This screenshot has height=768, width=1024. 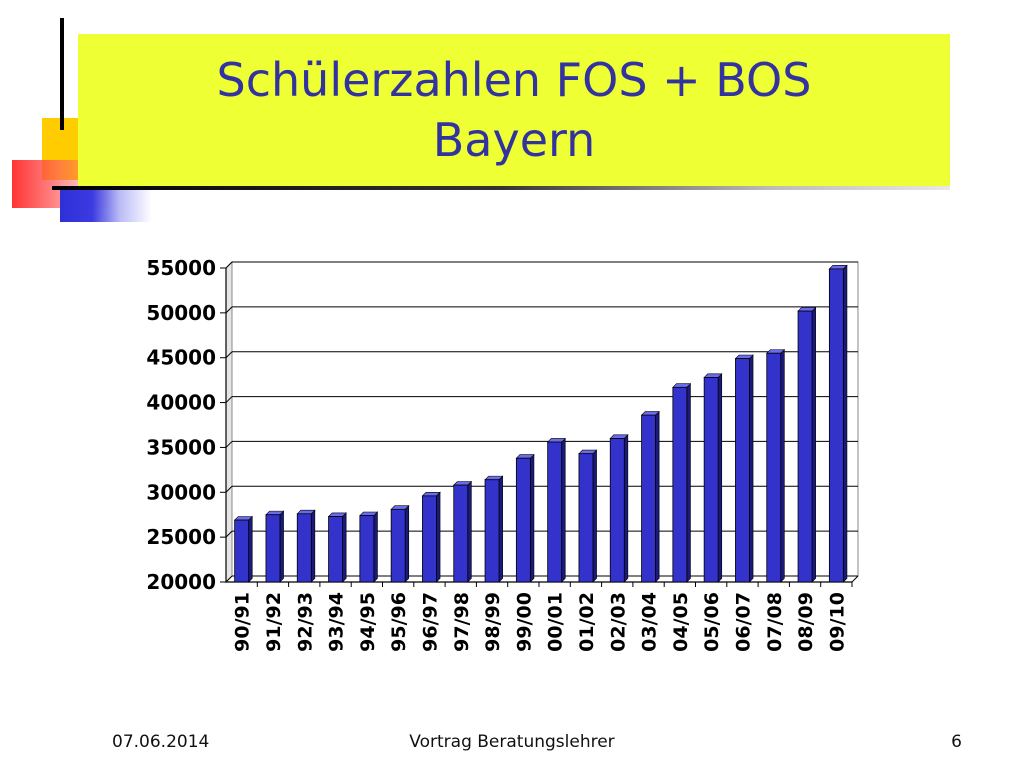 What do you see at coordinates (181, 492) in the screenshot?
I see `y-tick-label: 30000` at bounding box center [181, 492].